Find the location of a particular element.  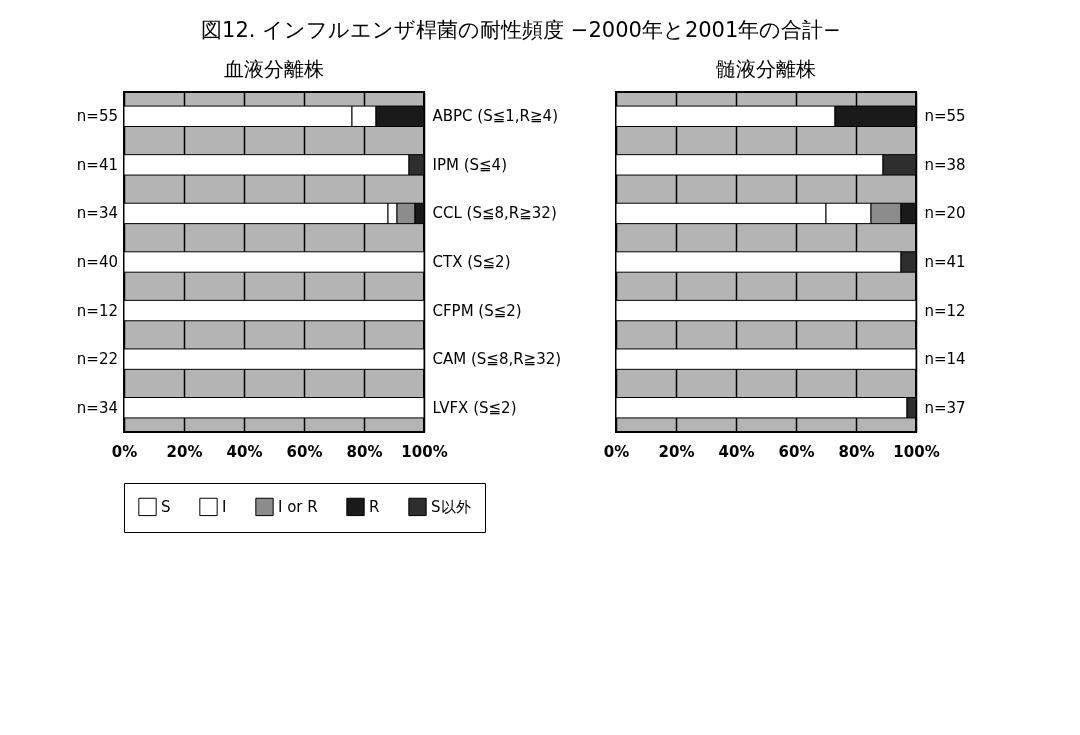

y-tick-label: n=37 is located at coordinates (945, 407).